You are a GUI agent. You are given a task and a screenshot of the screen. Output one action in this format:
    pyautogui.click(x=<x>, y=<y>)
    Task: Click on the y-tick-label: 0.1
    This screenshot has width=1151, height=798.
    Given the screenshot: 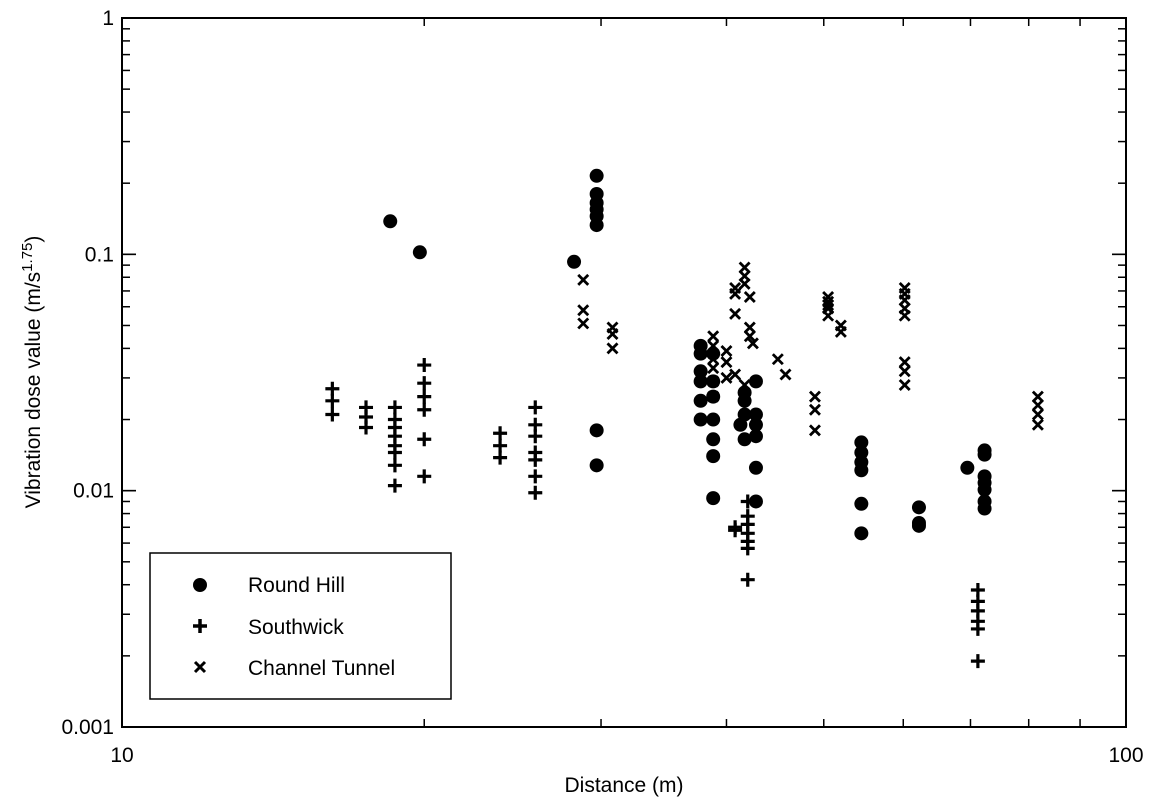 What is the action you would take?
    pyautogui.click(x=99, y=254)
    